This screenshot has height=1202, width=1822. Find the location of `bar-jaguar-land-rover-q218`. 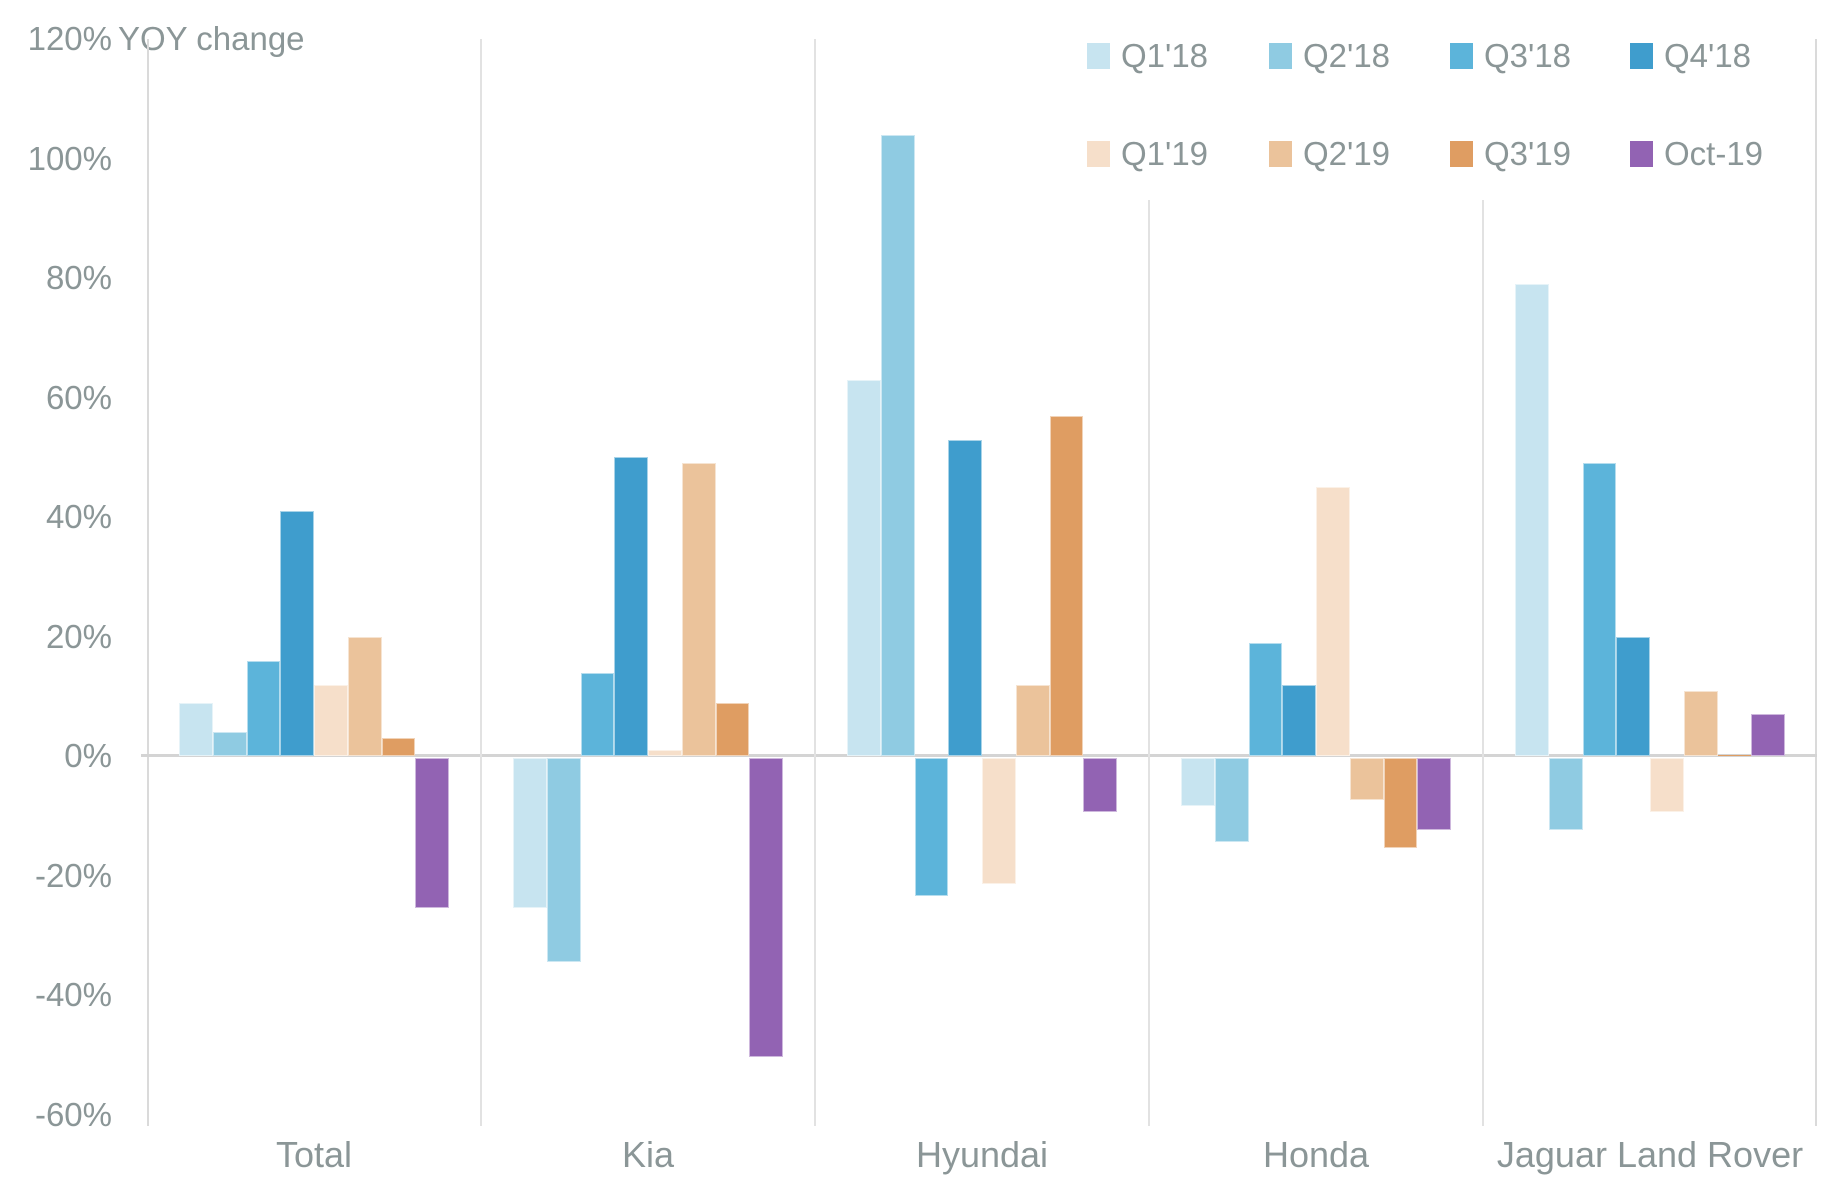

bar-jaguar-land-rover-q218 is located at coordinates (1565, 794).